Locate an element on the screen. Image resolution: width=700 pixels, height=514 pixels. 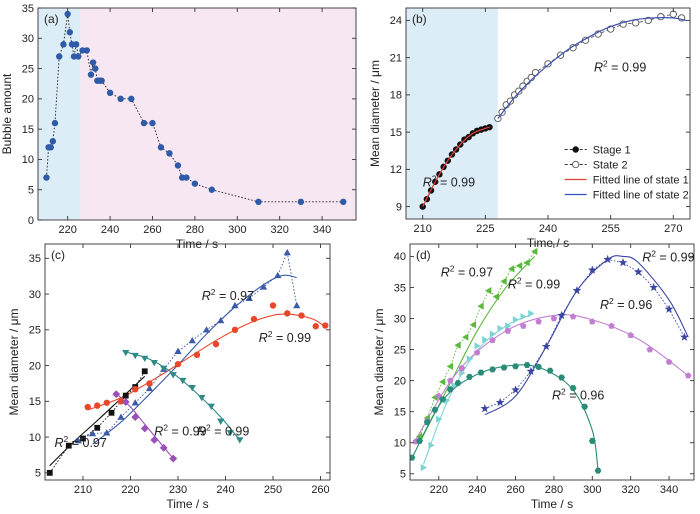
legend-label: Fitted line of state 1 is located at coordinates (641, 180).